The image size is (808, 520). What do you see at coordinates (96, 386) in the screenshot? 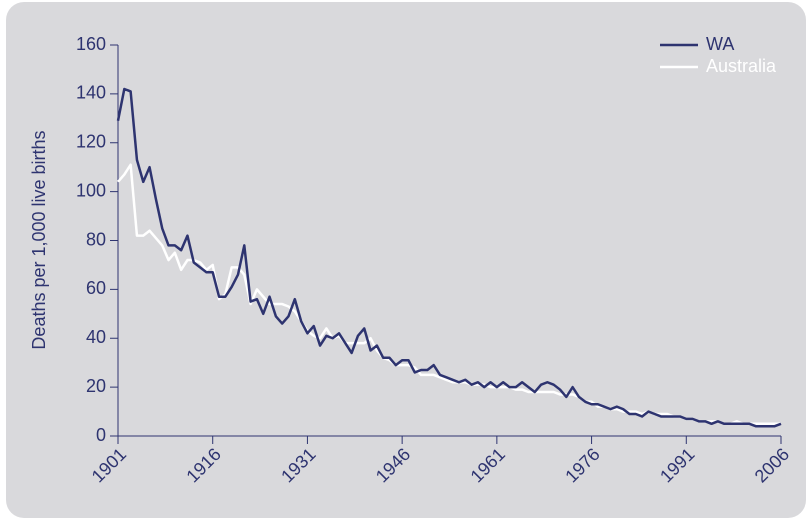
I see `y-tick-label: 20` at bounding box center [96, 386].